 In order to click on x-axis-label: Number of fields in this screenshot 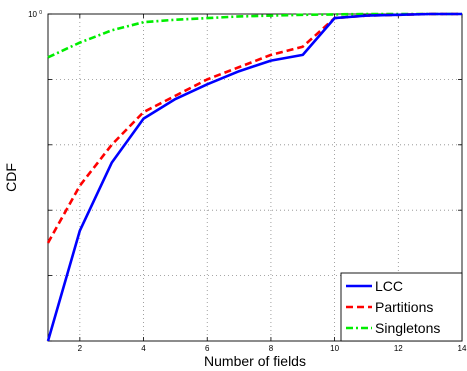, I will do `click(255, 361)`.